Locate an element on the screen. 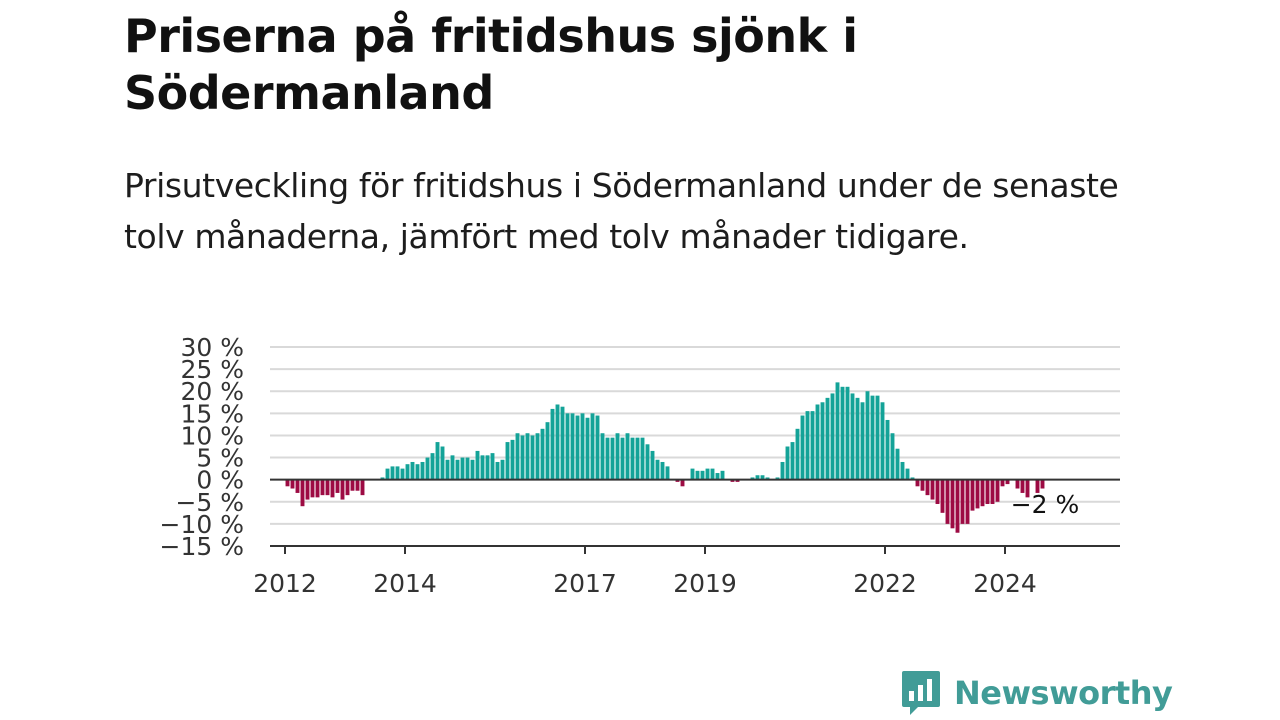  y-tick-label: 10 % is located at coordinates (212, 435).